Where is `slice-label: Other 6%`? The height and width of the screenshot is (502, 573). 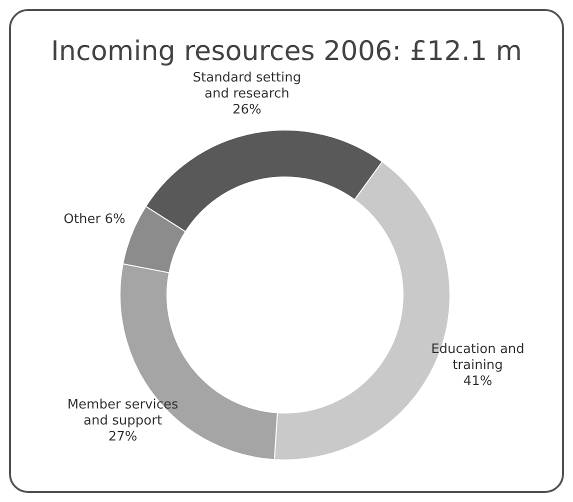 slice-label: Other 6% is located at coordinates (95, 219).